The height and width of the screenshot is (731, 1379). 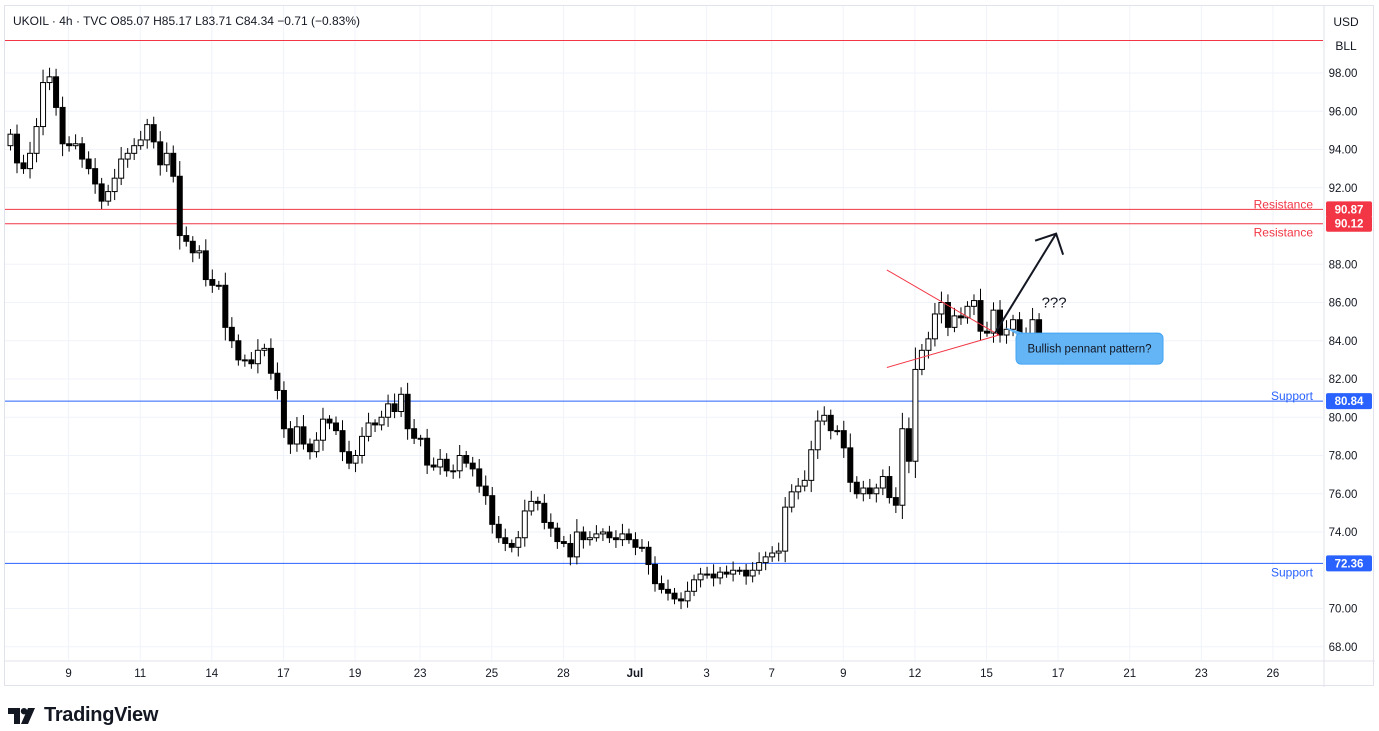 What do you see at coordinates (1292, 572) in the screenshot?
I see `sup-lower-label: Support` at bounding box center [1292, 572].